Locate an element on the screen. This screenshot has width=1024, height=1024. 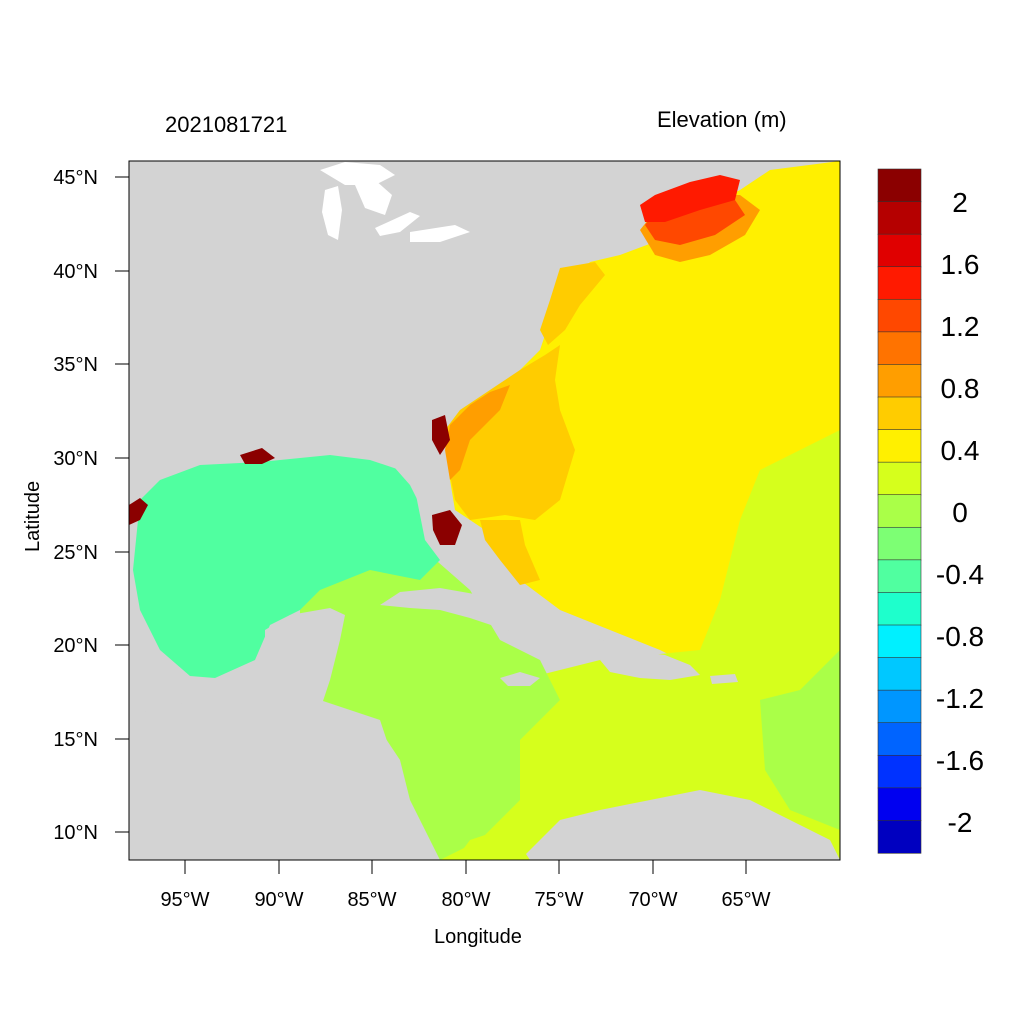
colorbar-label: 2 is located at coordinates (960, 202).